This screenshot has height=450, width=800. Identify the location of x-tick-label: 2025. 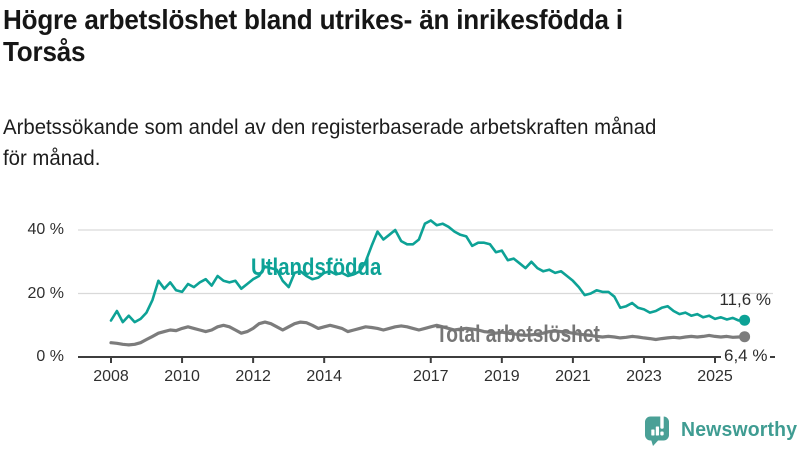
(715, 376).